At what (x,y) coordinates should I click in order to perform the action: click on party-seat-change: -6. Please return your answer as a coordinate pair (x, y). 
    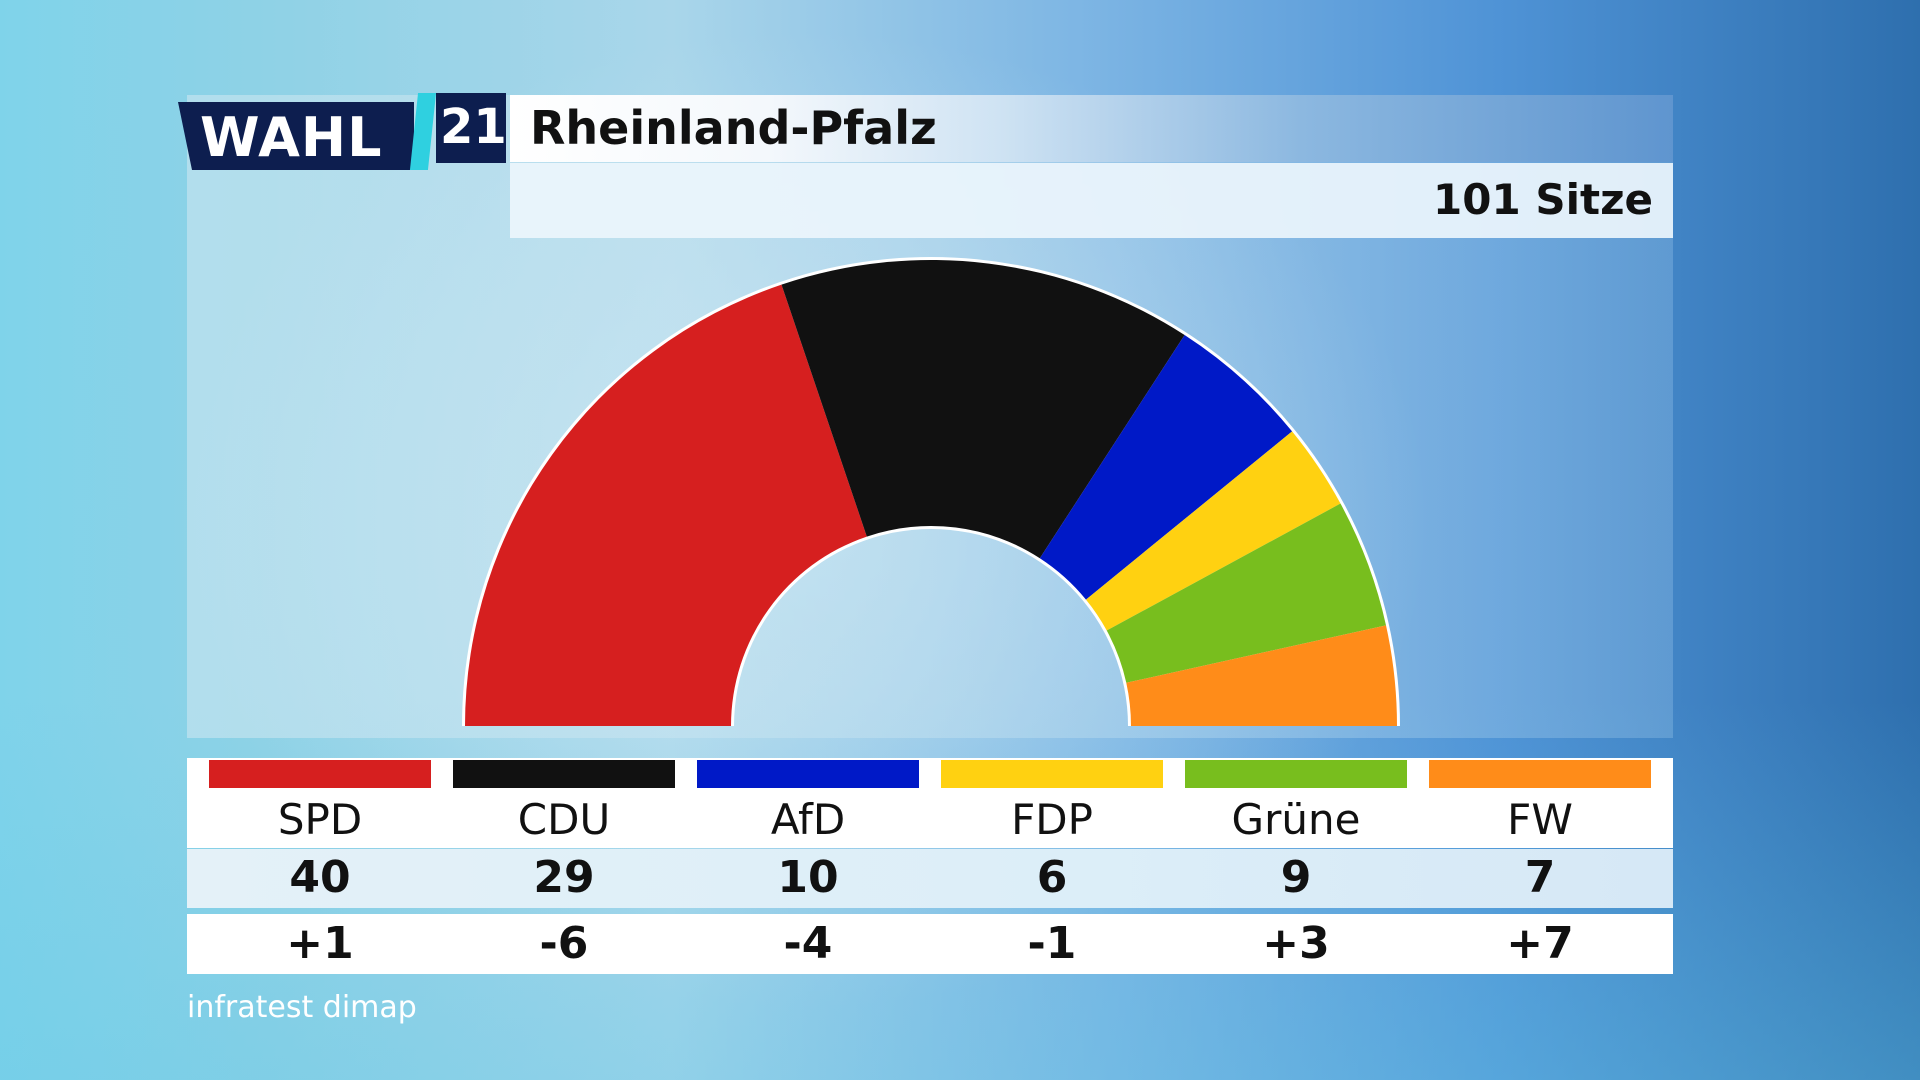
    Looking at the image, I should click on (564, 943).